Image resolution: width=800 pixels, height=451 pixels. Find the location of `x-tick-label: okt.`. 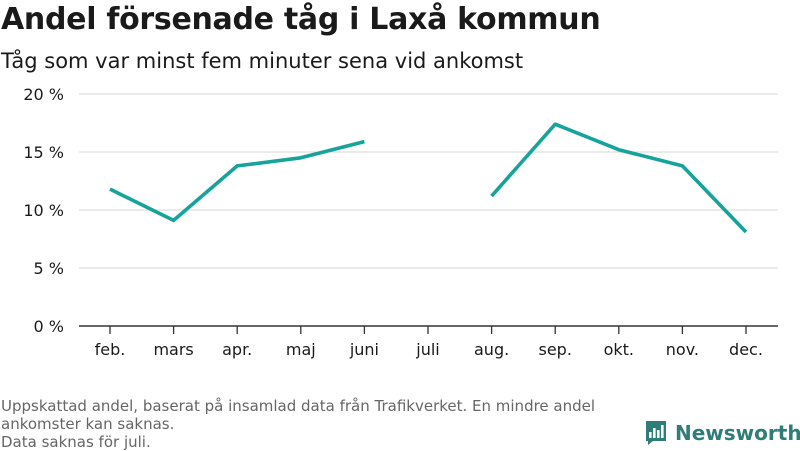

x-tick-label: okt. is located at coordinates (619, 349).